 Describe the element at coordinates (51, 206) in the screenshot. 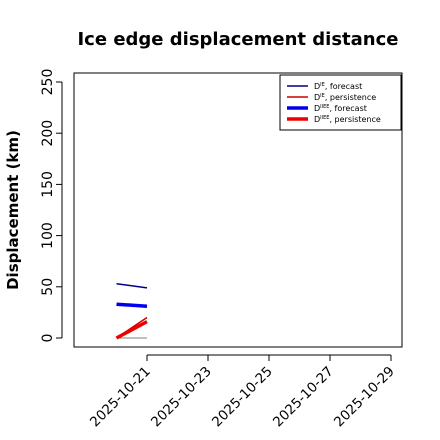

I see `y-axis: 0 50 100 150 200 250` at that location.